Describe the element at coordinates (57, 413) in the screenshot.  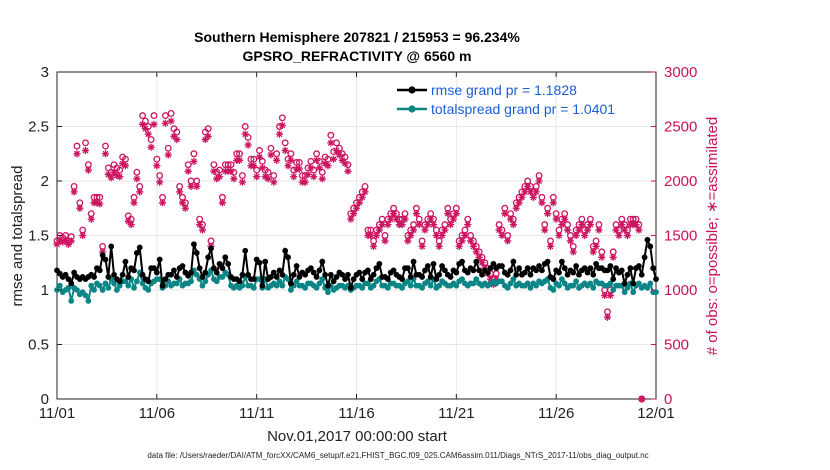
I see `x-tick-label: 11/01` at that location.